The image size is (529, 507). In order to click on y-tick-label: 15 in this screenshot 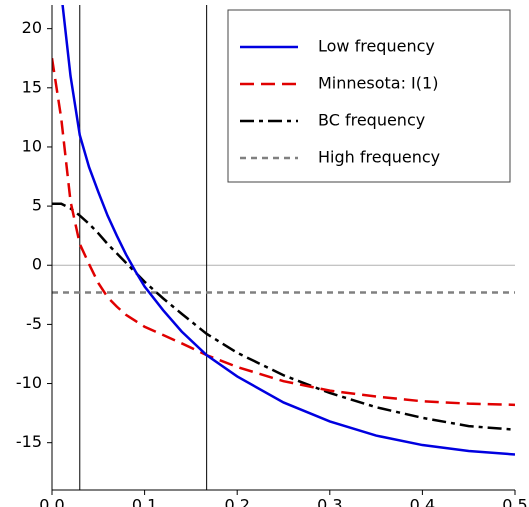, I will do `click(32, 86)`.